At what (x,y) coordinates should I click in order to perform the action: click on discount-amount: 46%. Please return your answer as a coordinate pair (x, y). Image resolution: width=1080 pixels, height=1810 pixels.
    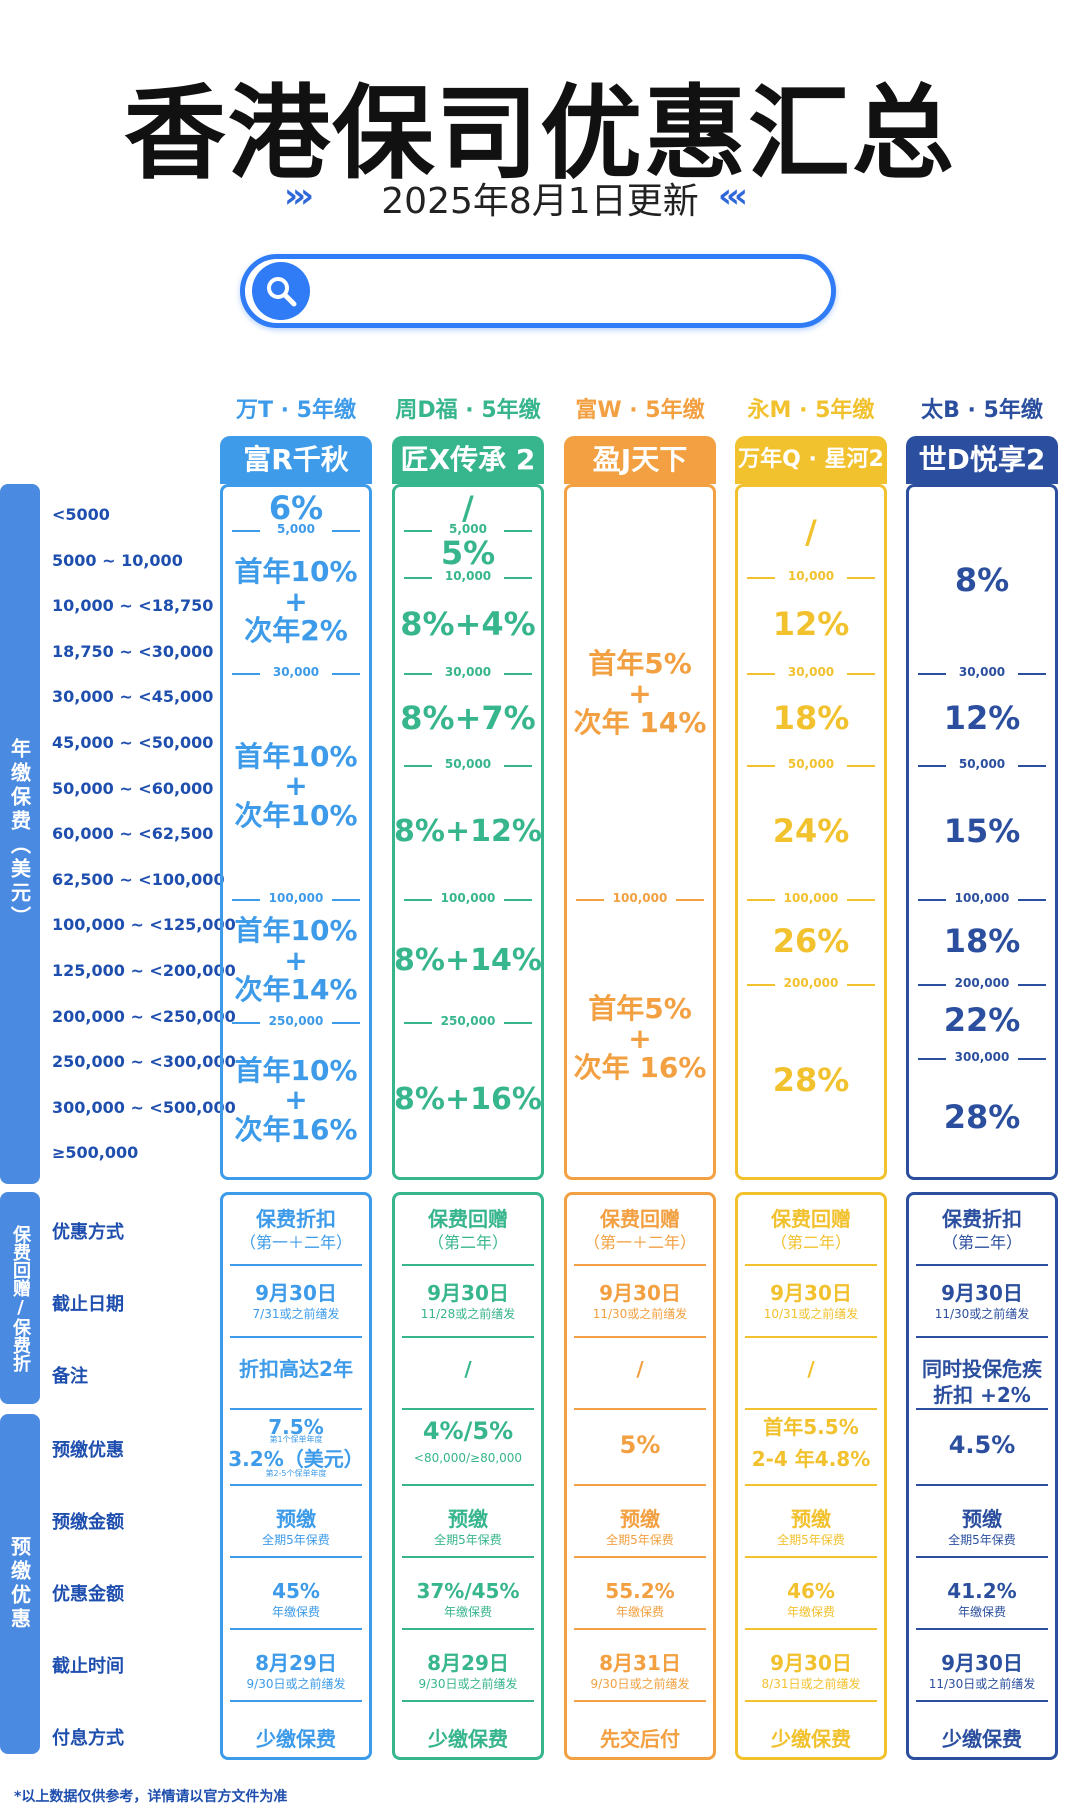
    Looking at the image, I should click on (811, 1591).